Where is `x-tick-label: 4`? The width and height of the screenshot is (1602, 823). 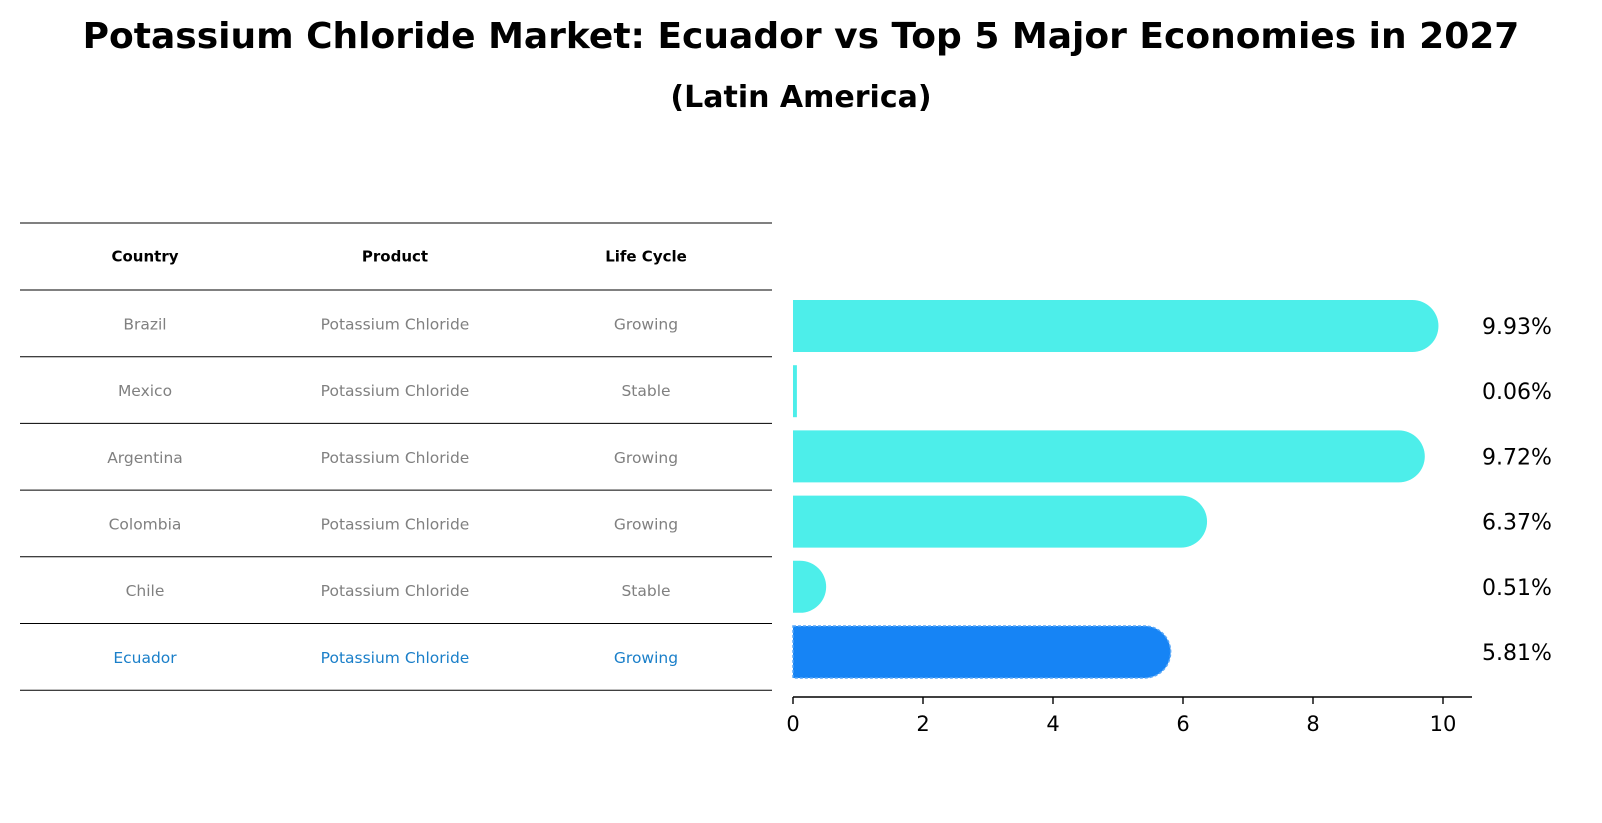
x-tick-label: 4 is located at coordinates (1052, 724).